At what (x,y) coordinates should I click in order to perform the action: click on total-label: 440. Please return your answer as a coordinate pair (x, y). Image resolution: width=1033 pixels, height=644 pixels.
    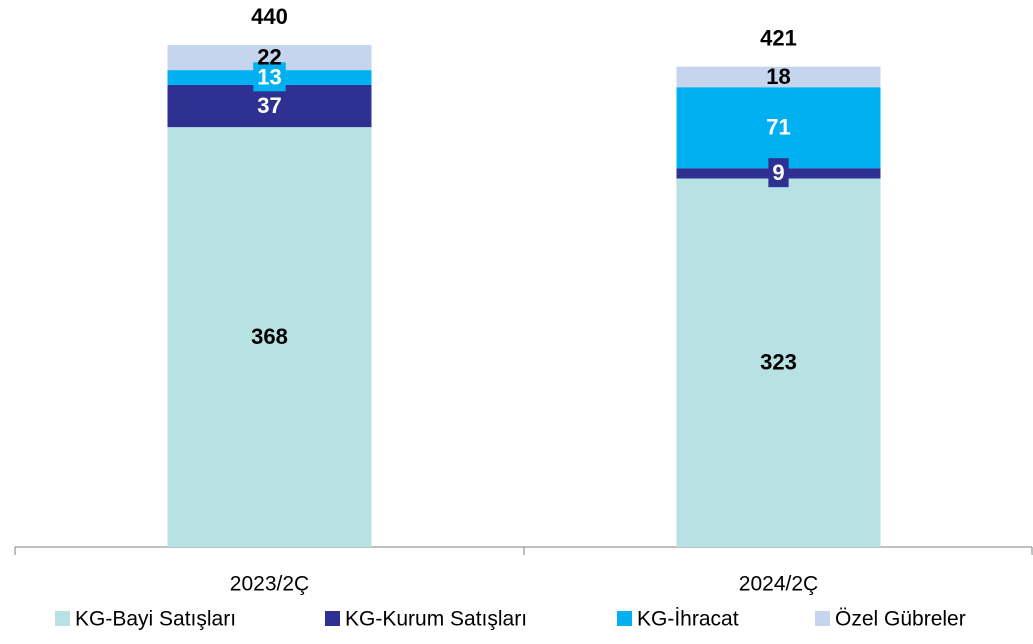
    Looking at the image, I should click on (269, 16).